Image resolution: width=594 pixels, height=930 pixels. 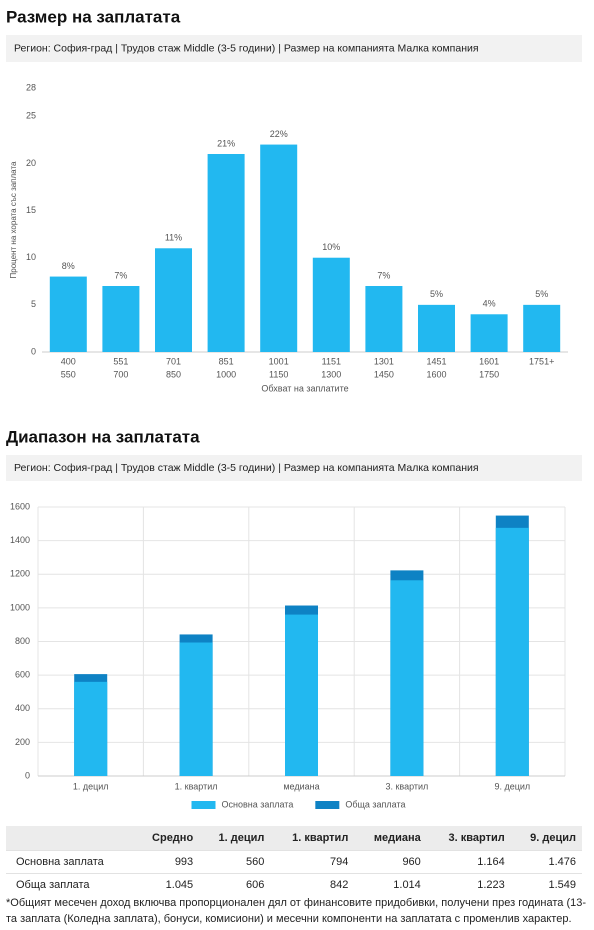 I want to click on value-label: 22%, so click(x=279, y=134).